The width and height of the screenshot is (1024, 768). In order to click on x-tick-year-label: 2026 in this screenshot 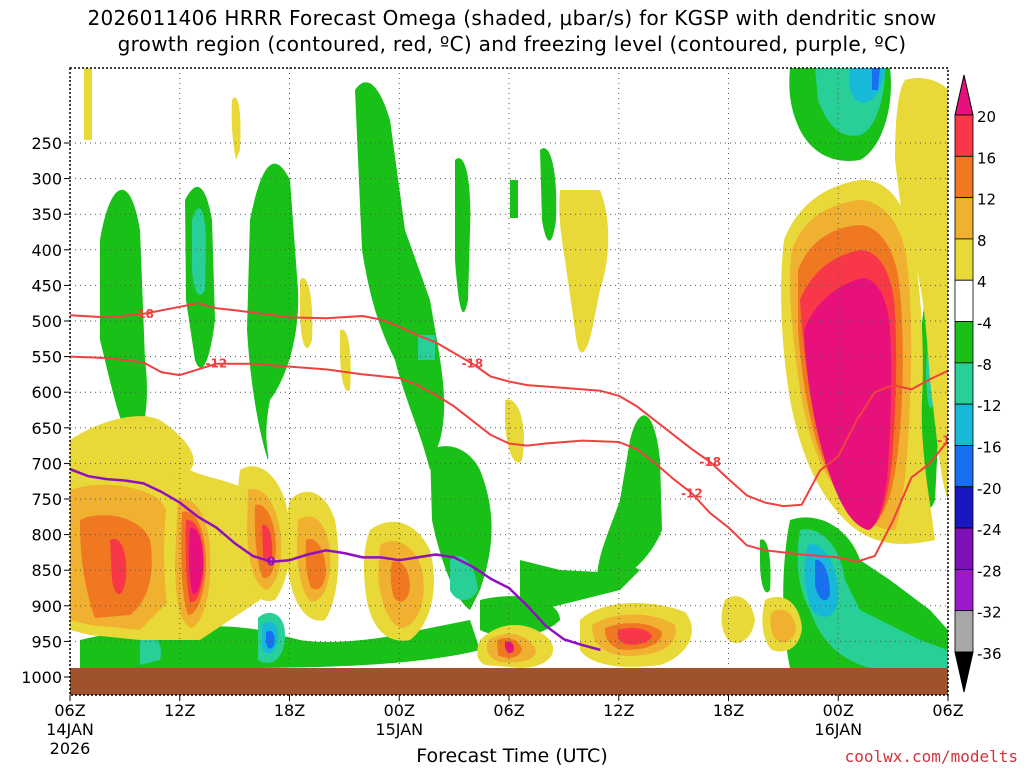, I will do `click(70, 748)`.